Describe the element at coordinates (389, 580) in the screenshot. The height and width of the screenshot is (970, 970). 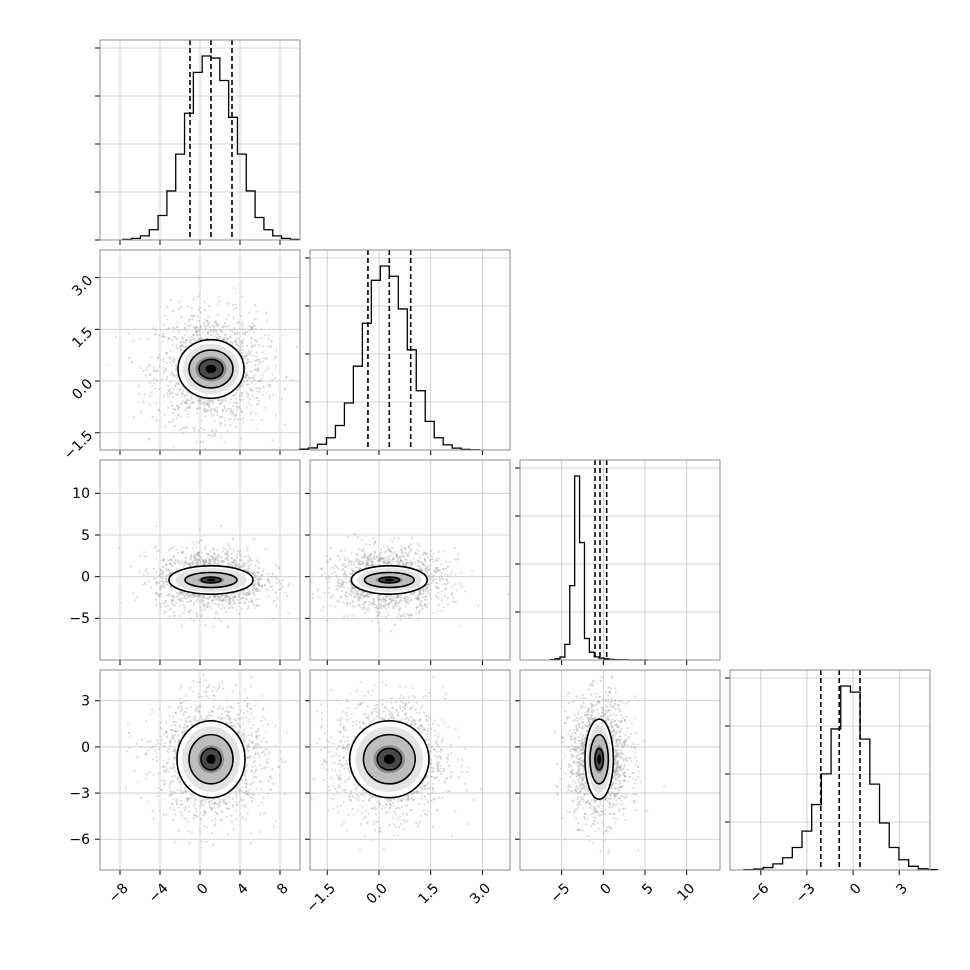
I see `density-peak` at that location.